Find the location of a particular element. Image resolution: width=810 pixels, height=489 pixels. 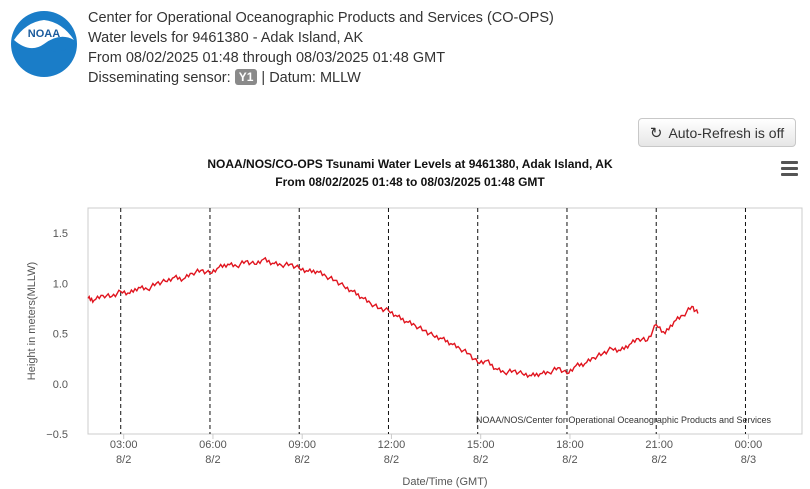

auto-refresh-button: ↻ Auto-Refresh is off is located at coordinates (717, 132).